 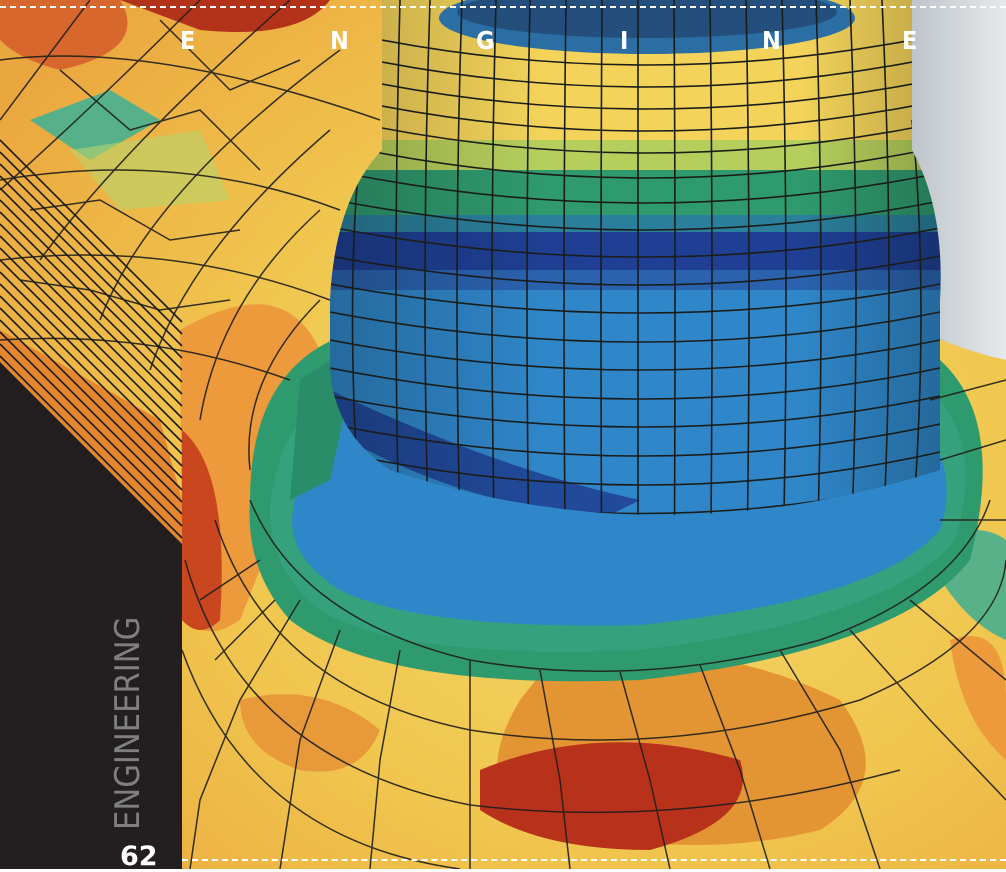 What do you see at coordinates (624, 40) in the screenshot?
I see `header-letter: I` at bounding box center [624, 40].